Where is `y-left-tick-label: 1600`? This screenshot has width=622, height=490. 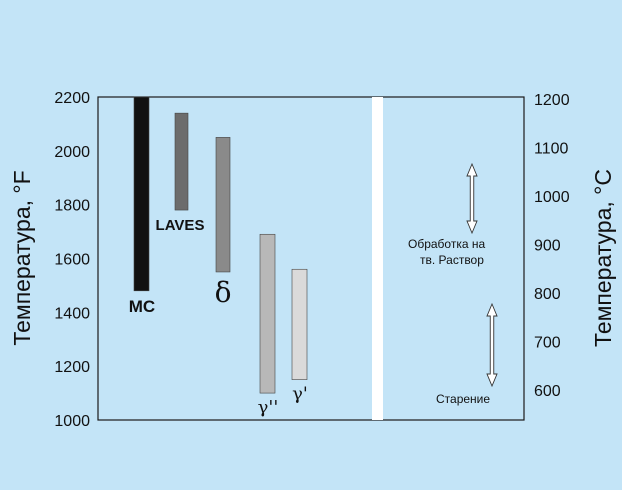 y-left-tick-label: 1600 is located at coordinates (72, 260).